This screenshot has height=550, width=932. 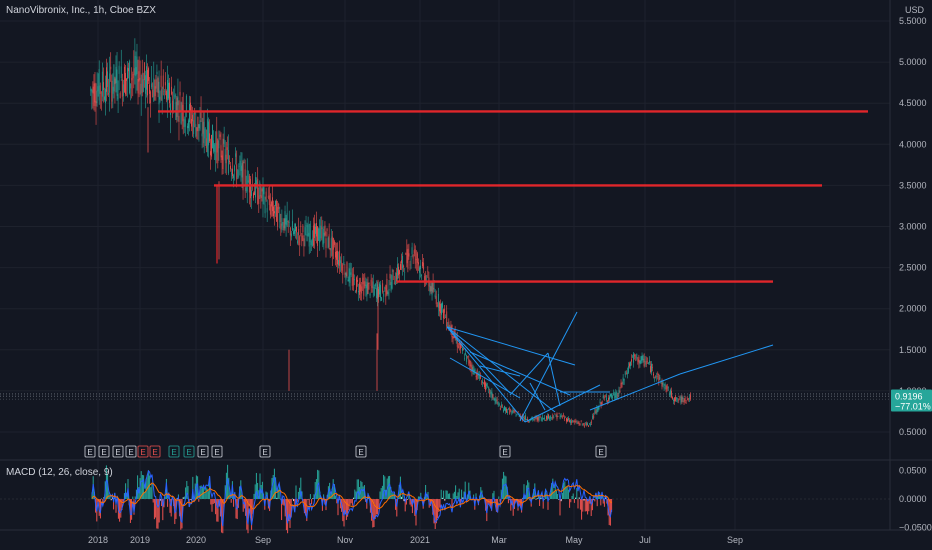 What do you see at coordinates (548, 366) in the screenshot?
I see `trend-line` at bounding box center [548, 366].